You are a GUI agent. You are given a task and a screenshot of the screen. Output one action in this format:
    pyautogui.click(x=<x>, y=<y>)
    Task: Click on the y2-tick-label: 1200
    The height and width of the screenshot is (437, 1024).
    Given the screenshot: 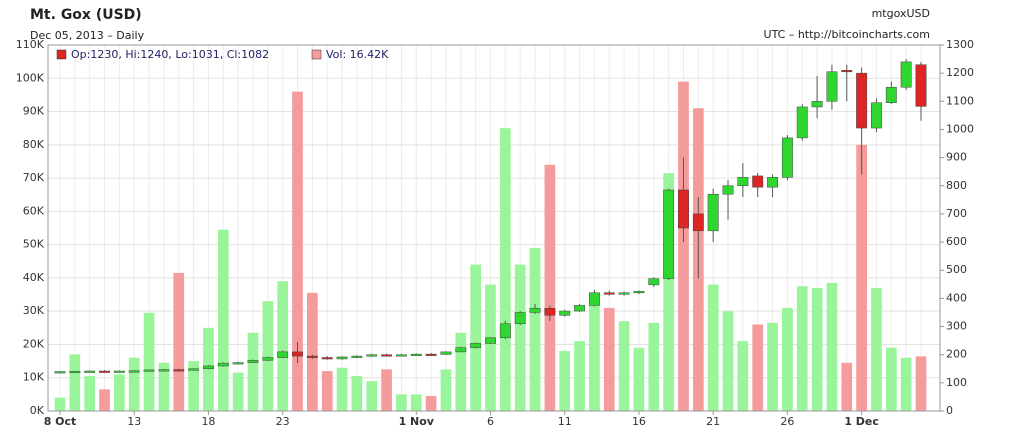 What is the action you would take?
    pyautogui.click(x=960, y=72)
    